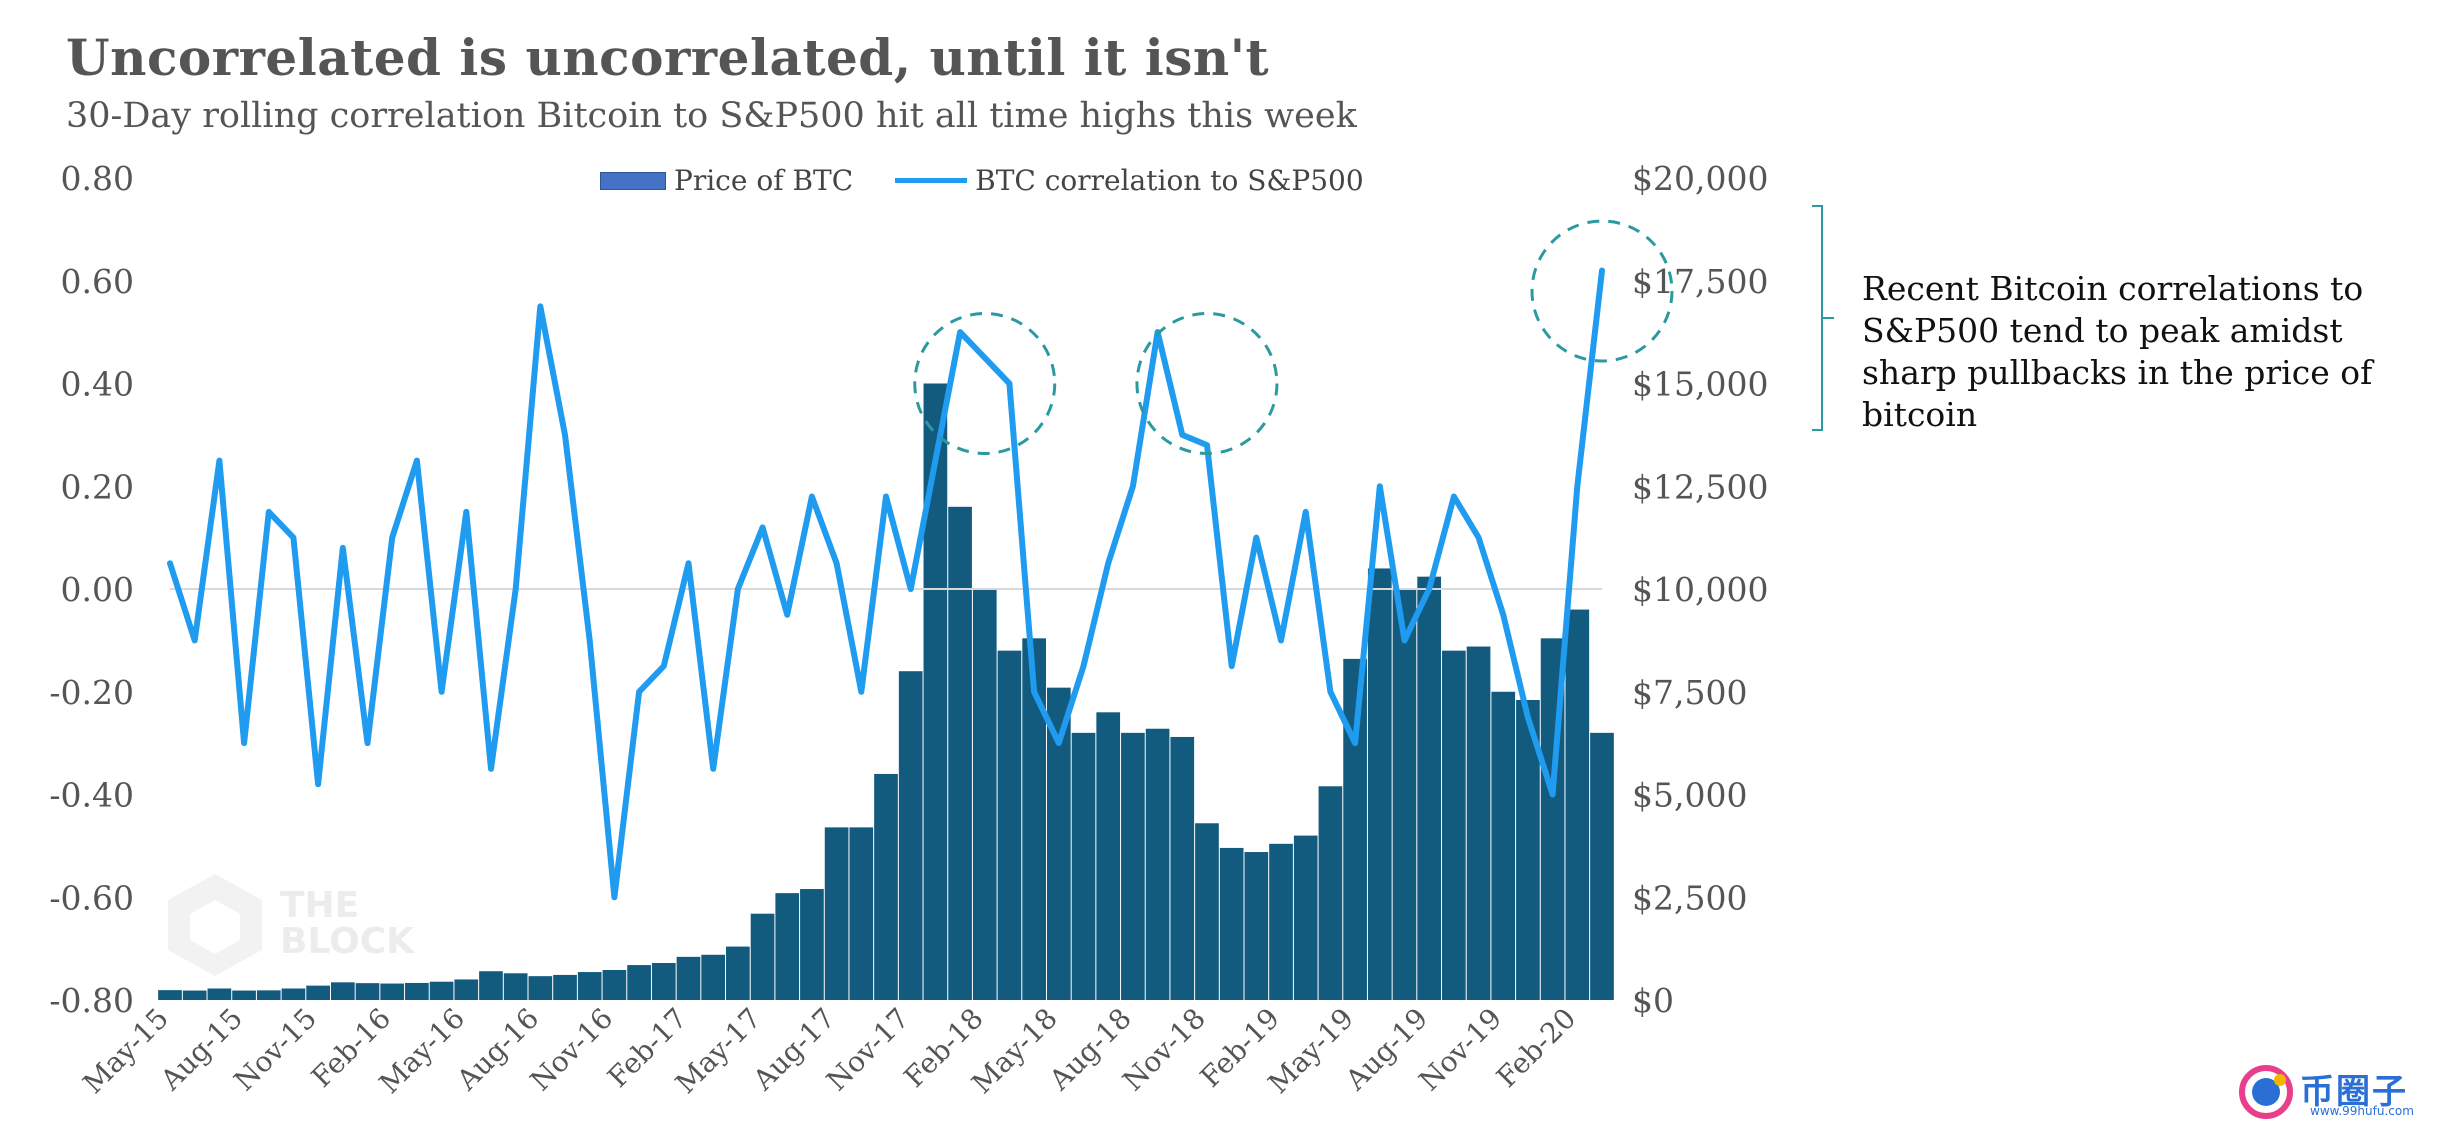 The height and width of the screenshot is (1129, 2448). I want to click on watermark-text: THE BLOCK, so click(347, 923).